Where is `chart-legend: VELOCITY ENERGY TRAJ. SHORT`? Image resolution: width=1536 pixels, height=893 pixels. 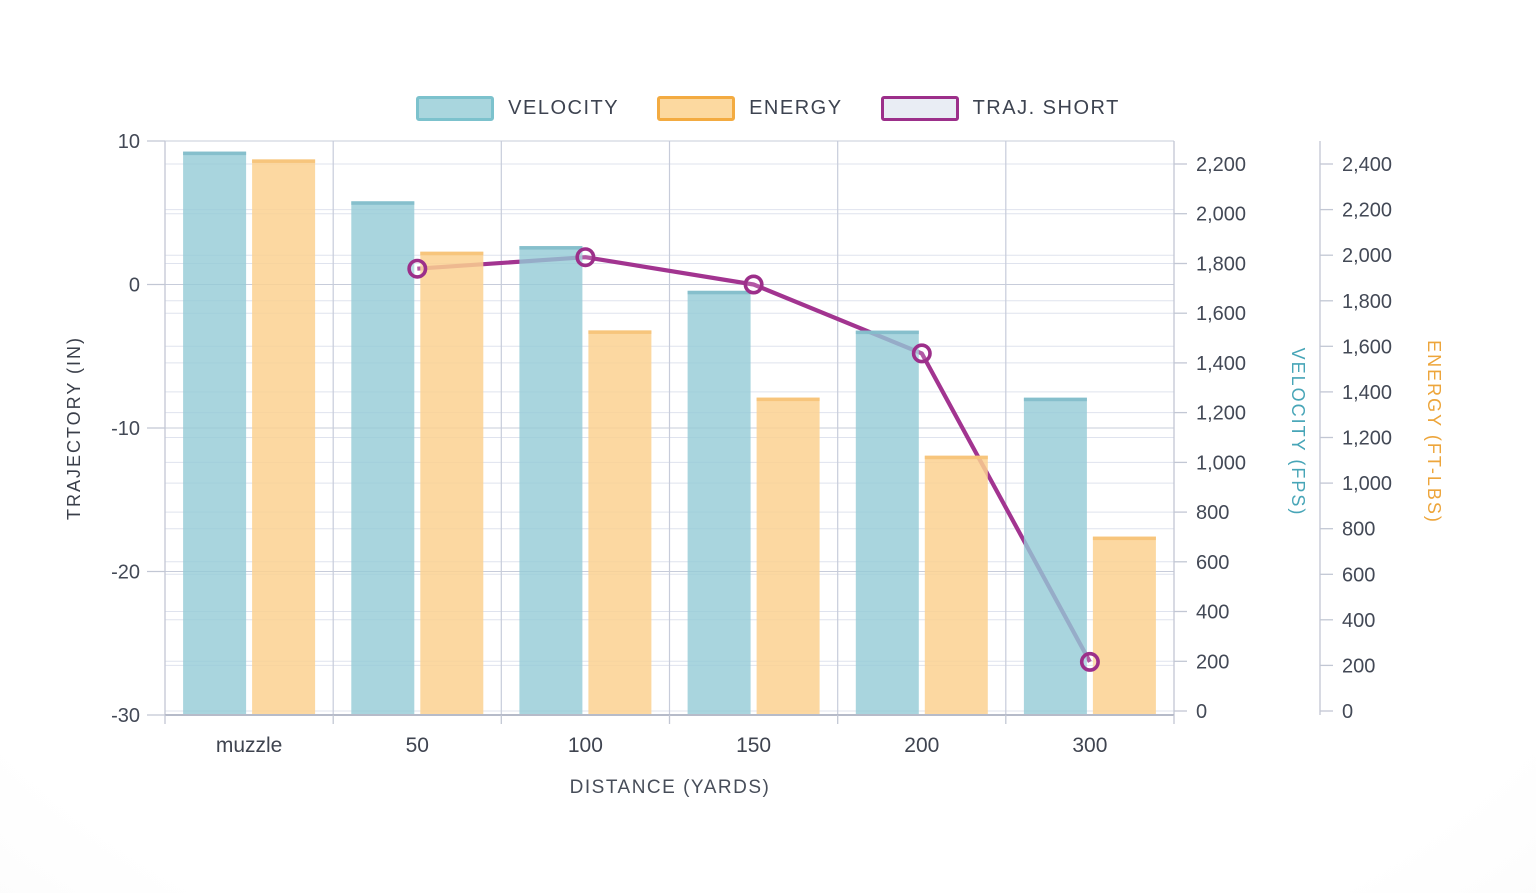
chart-legend: VELOCITY ENERGY TRAJ. SHORT is located at coordinates (768, 108).